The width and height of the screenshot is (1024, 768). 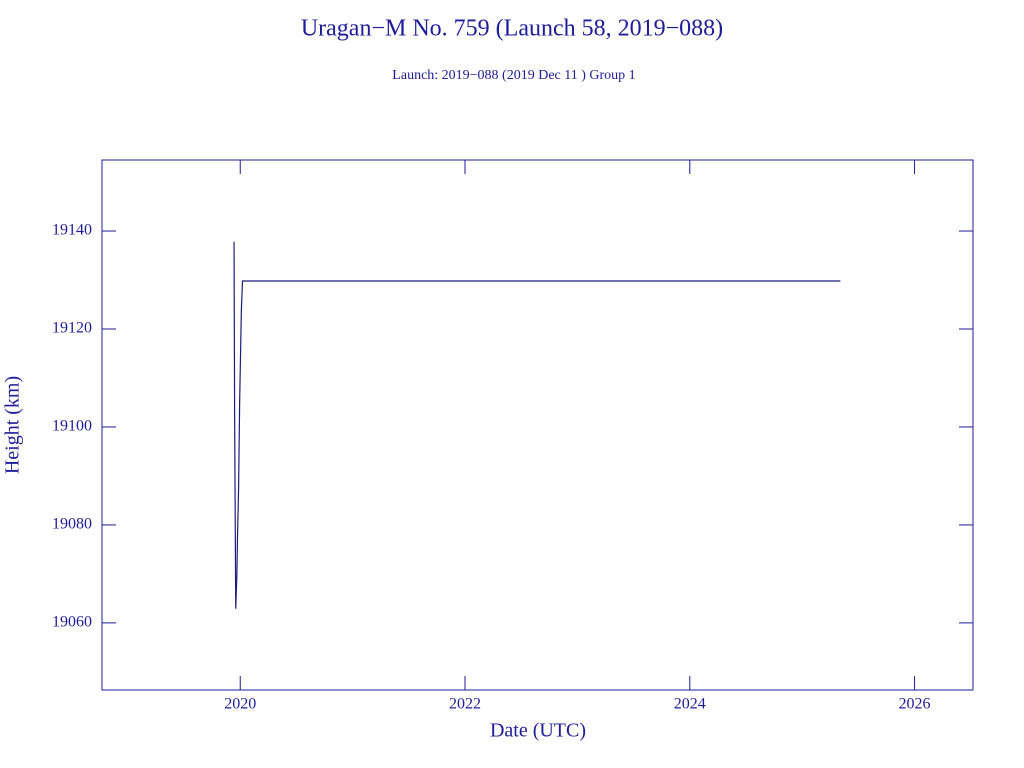 What do you see at coordinates (240, 704) in the screenshot?
I see `x-tick-label: 2020` at bounding box center [240, 704].